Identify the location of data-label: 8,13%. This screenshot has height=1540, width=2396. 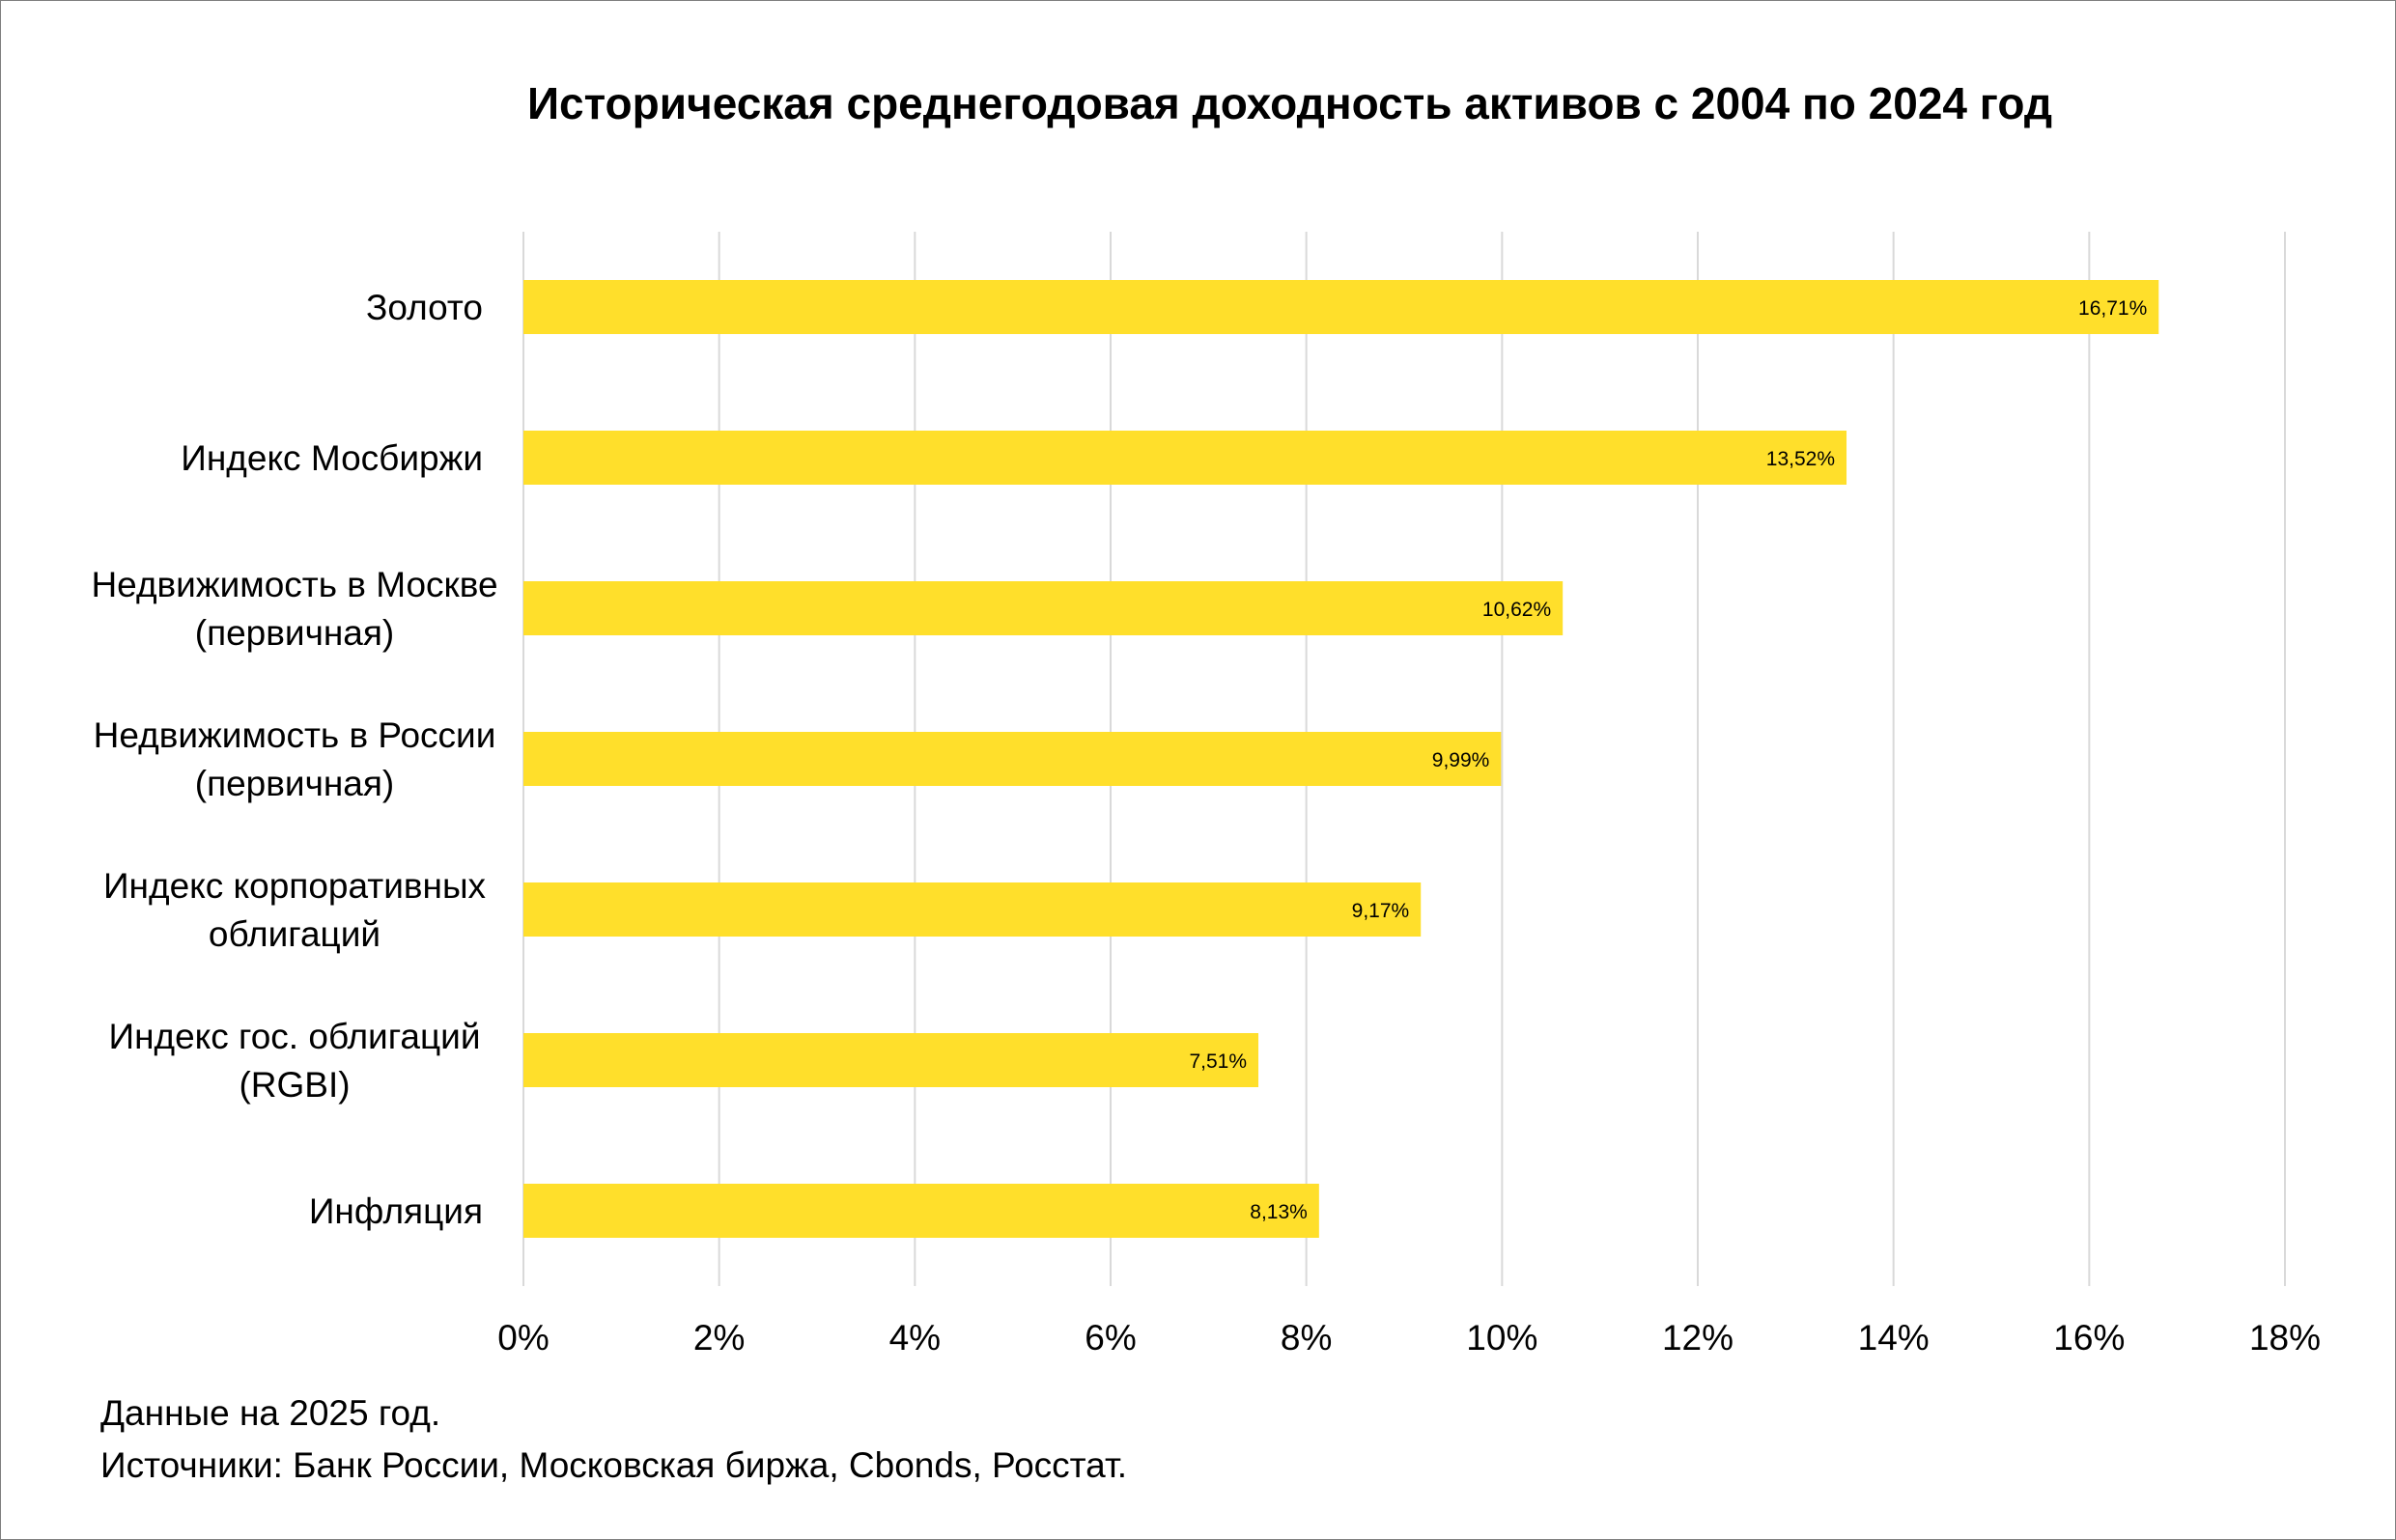
(1279, 1212).